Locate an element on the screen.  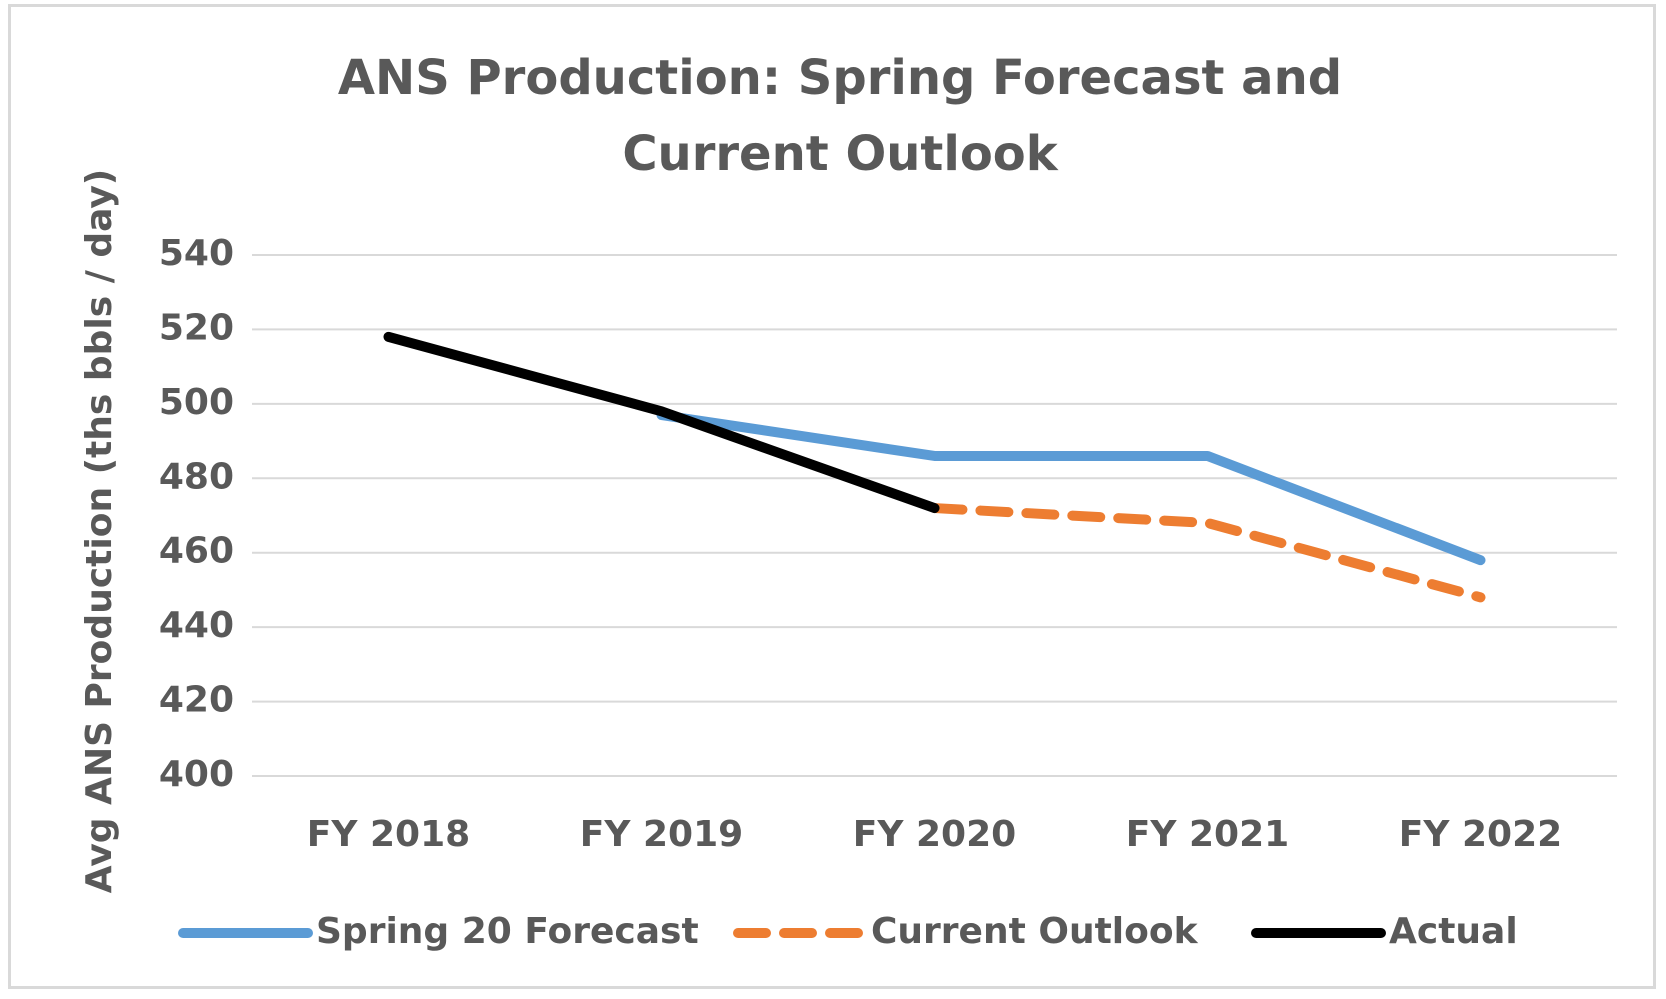
y-tick-label: 460 is located at coordinates (196, 551).